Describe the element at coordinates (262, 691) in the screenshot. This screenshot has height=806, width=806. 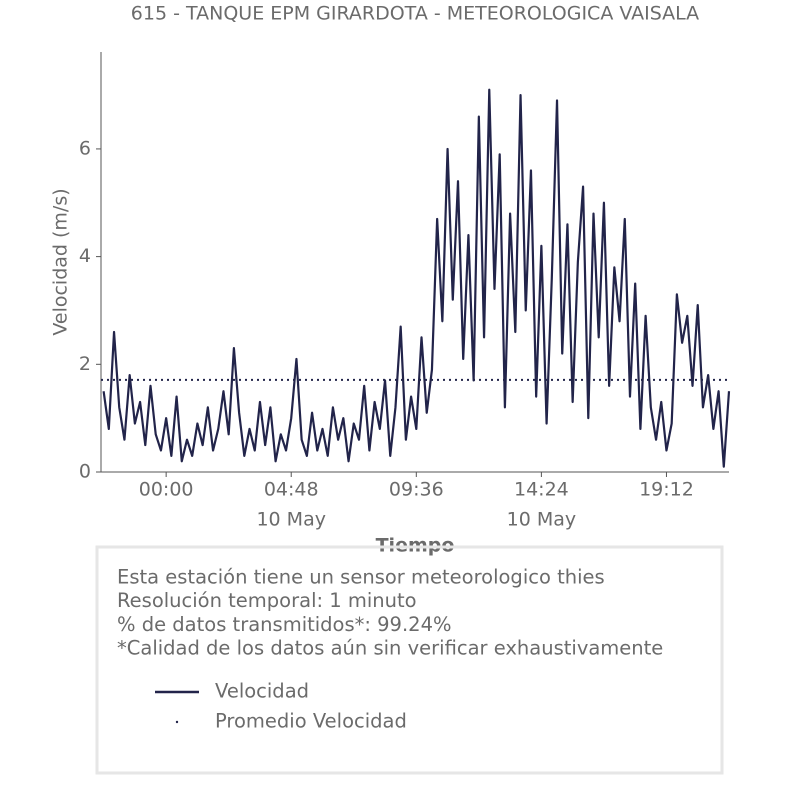
I see `legend-label: Velocidad` at that location.